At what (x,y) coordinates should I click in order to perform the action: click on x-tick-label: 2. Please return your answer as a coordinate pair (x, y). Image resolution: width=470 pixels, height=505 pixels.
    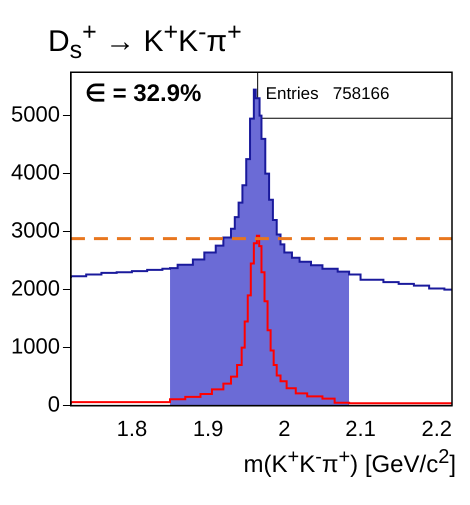
    Looking at the image, I should click on (284, 428).